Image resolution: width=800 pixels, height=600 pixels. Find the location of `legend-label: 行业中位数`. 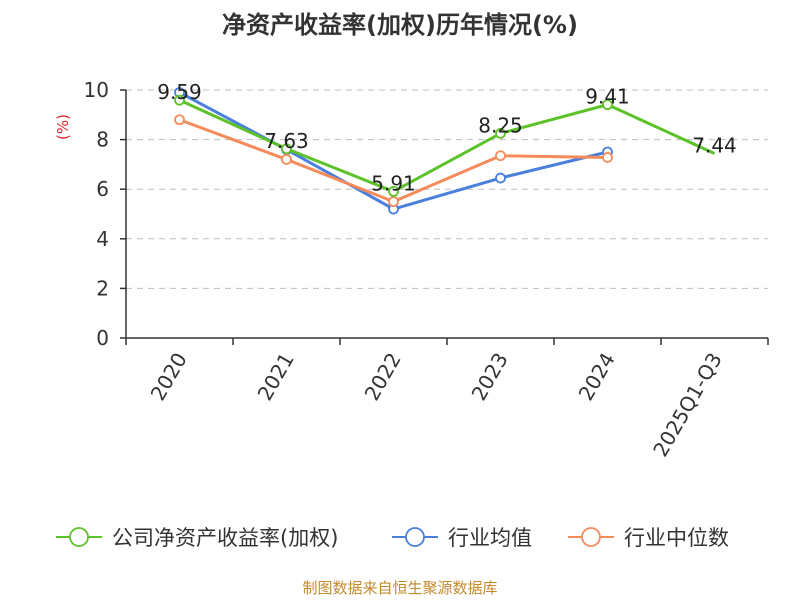

legend-label: 行业中位数 is located at coordinates (676, 538).